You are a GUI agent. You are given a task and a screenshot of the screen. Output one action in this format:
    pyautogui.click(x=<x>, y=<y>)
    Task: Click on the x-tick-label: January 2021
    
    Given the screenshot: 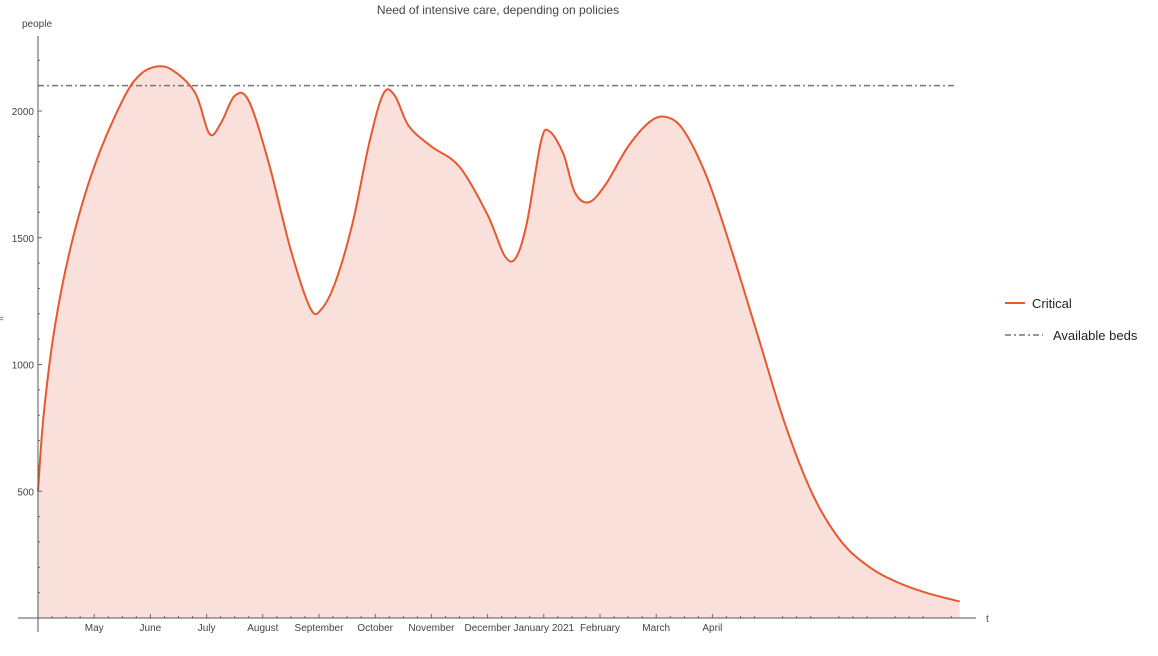 What is the action you would take?
    pyautogui.click(x=543, y=628)
    